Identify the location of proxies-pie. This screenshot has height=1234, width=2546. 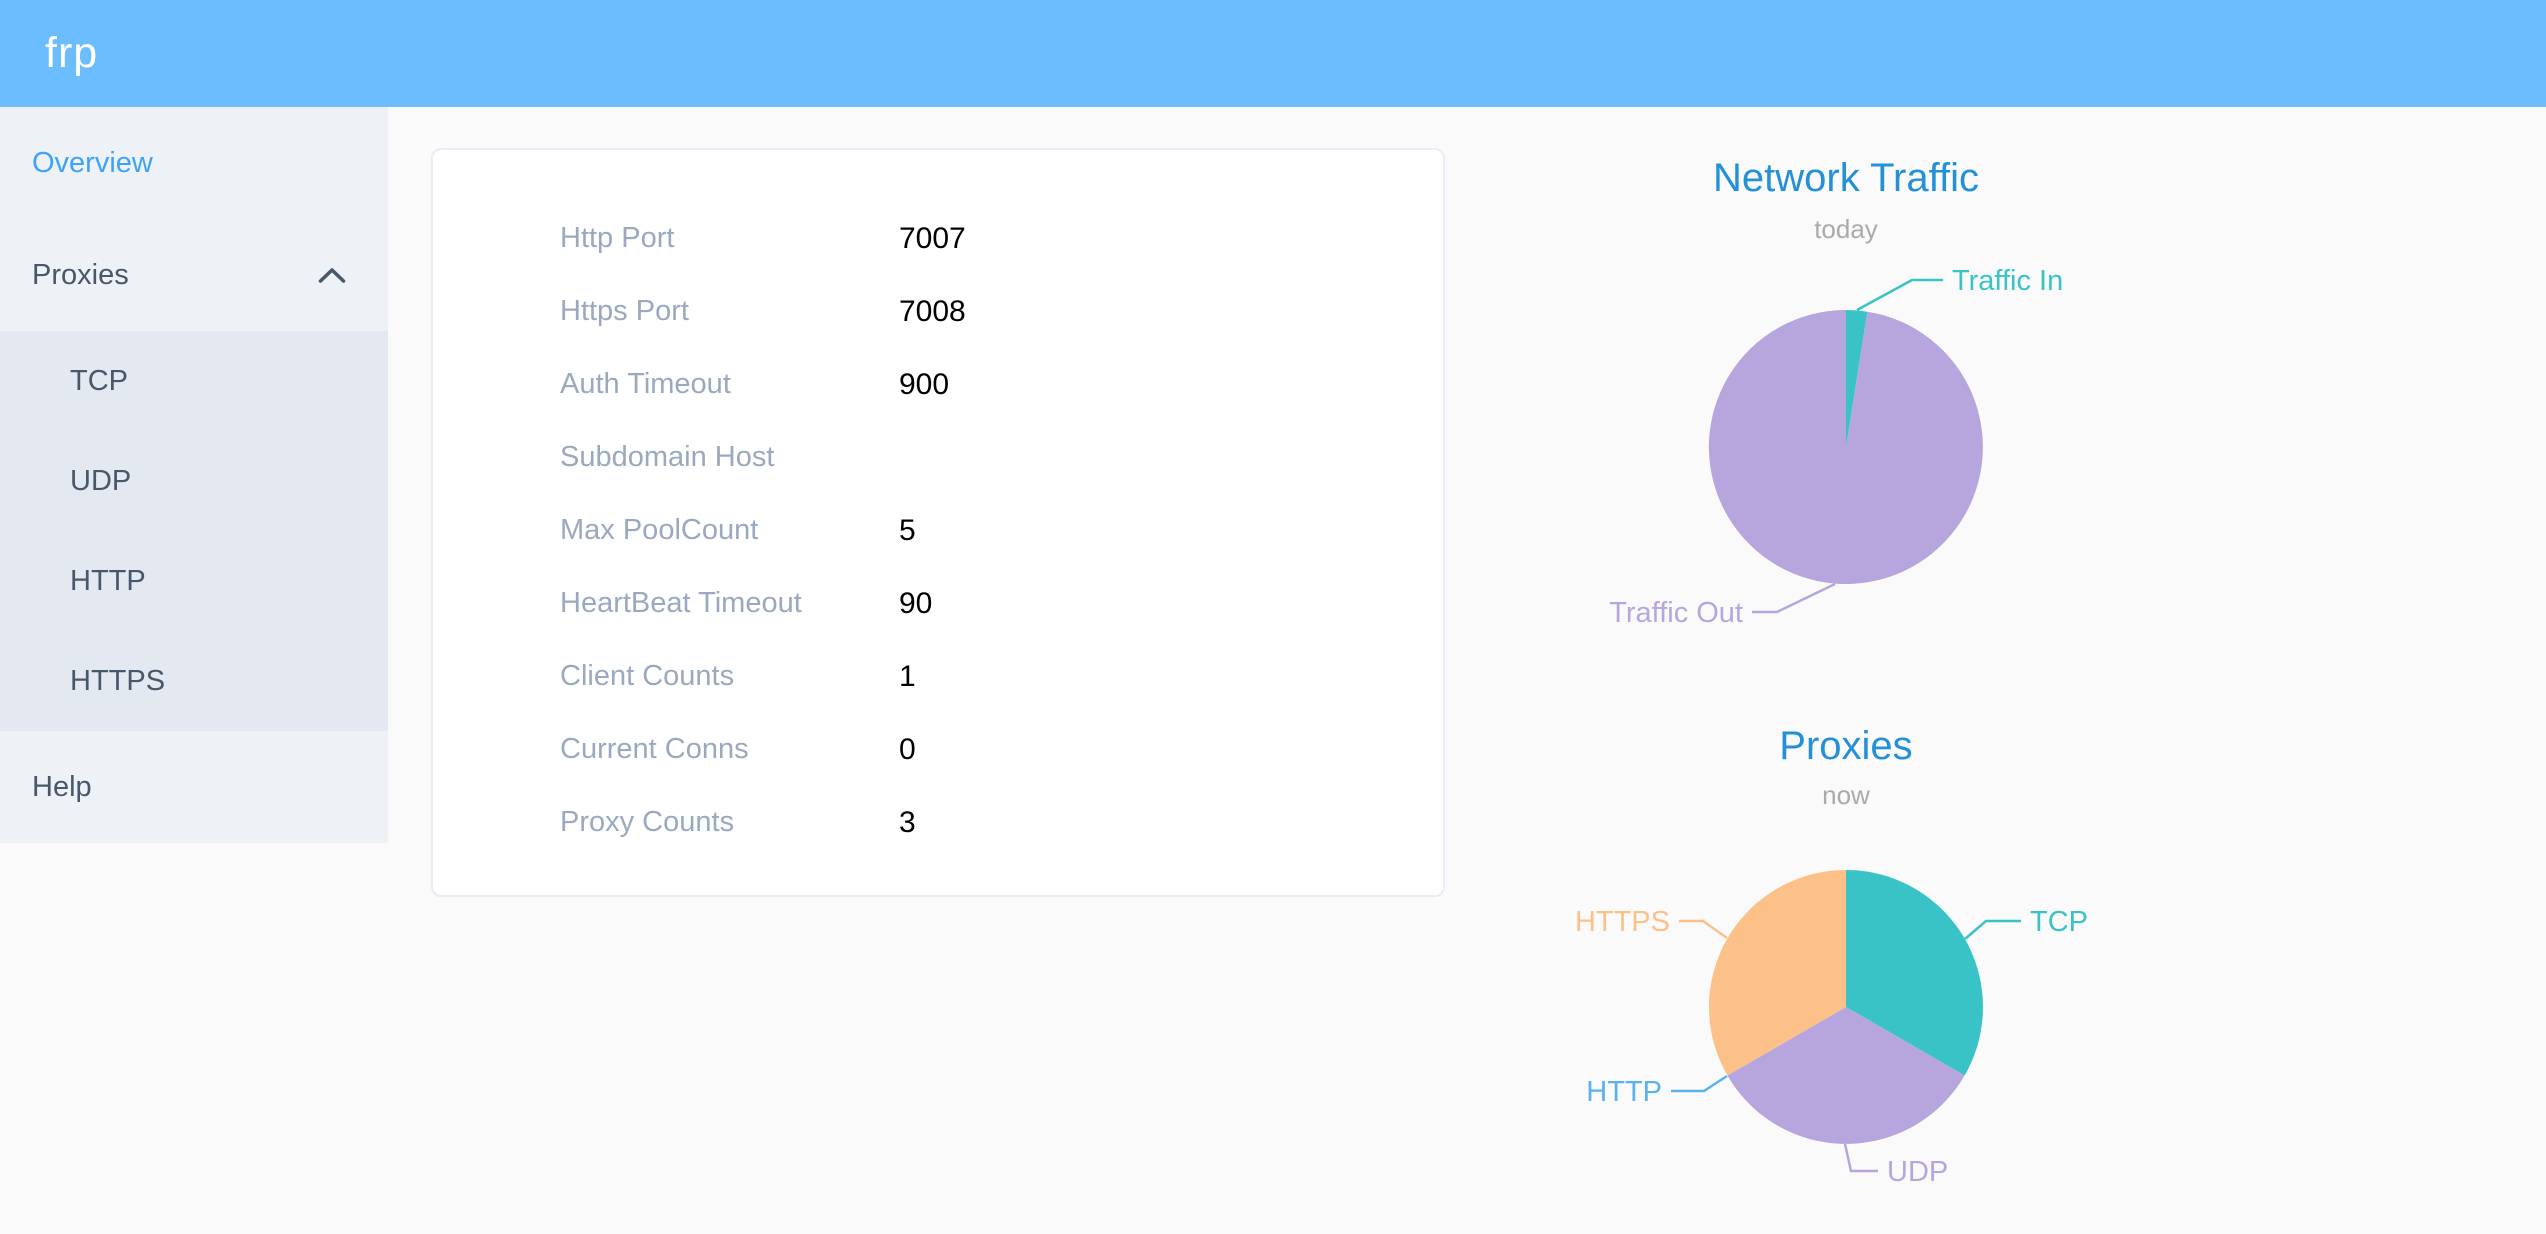
(1846, 1007).